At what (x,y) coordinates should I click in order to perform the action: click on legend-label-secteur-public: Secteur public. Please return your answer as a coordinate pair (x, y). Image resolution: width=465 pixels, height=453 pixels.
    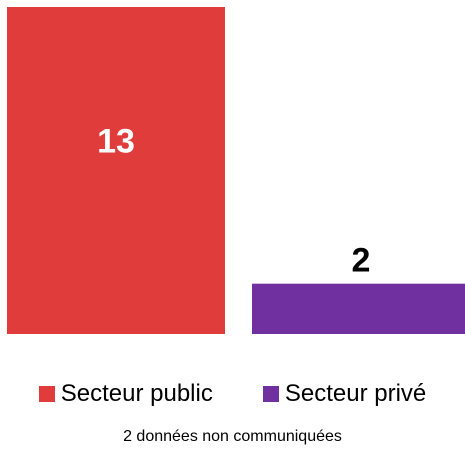
    Looking at the image, I should click on (136, 393).